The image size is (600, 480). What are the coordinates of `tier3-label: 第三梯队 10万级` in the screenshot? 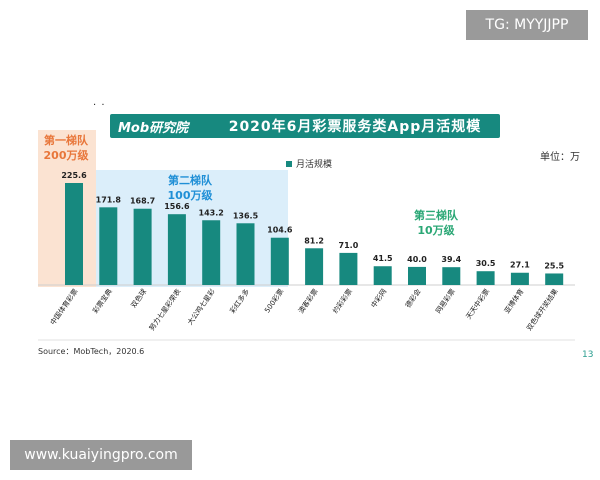 It's located at (436, 223).